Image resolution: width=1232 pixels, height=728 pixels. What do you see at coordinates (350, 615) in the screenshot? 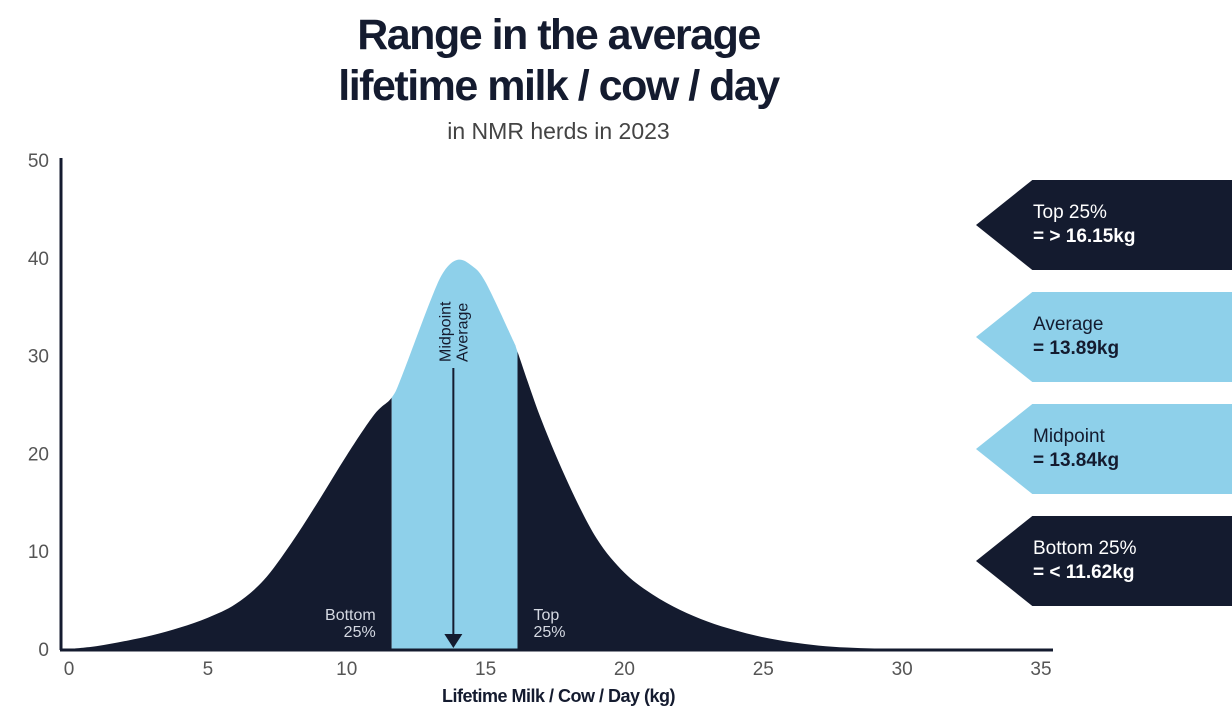
I see `bottom-25-band-label: Bottom` at bounding box center [350, 615].